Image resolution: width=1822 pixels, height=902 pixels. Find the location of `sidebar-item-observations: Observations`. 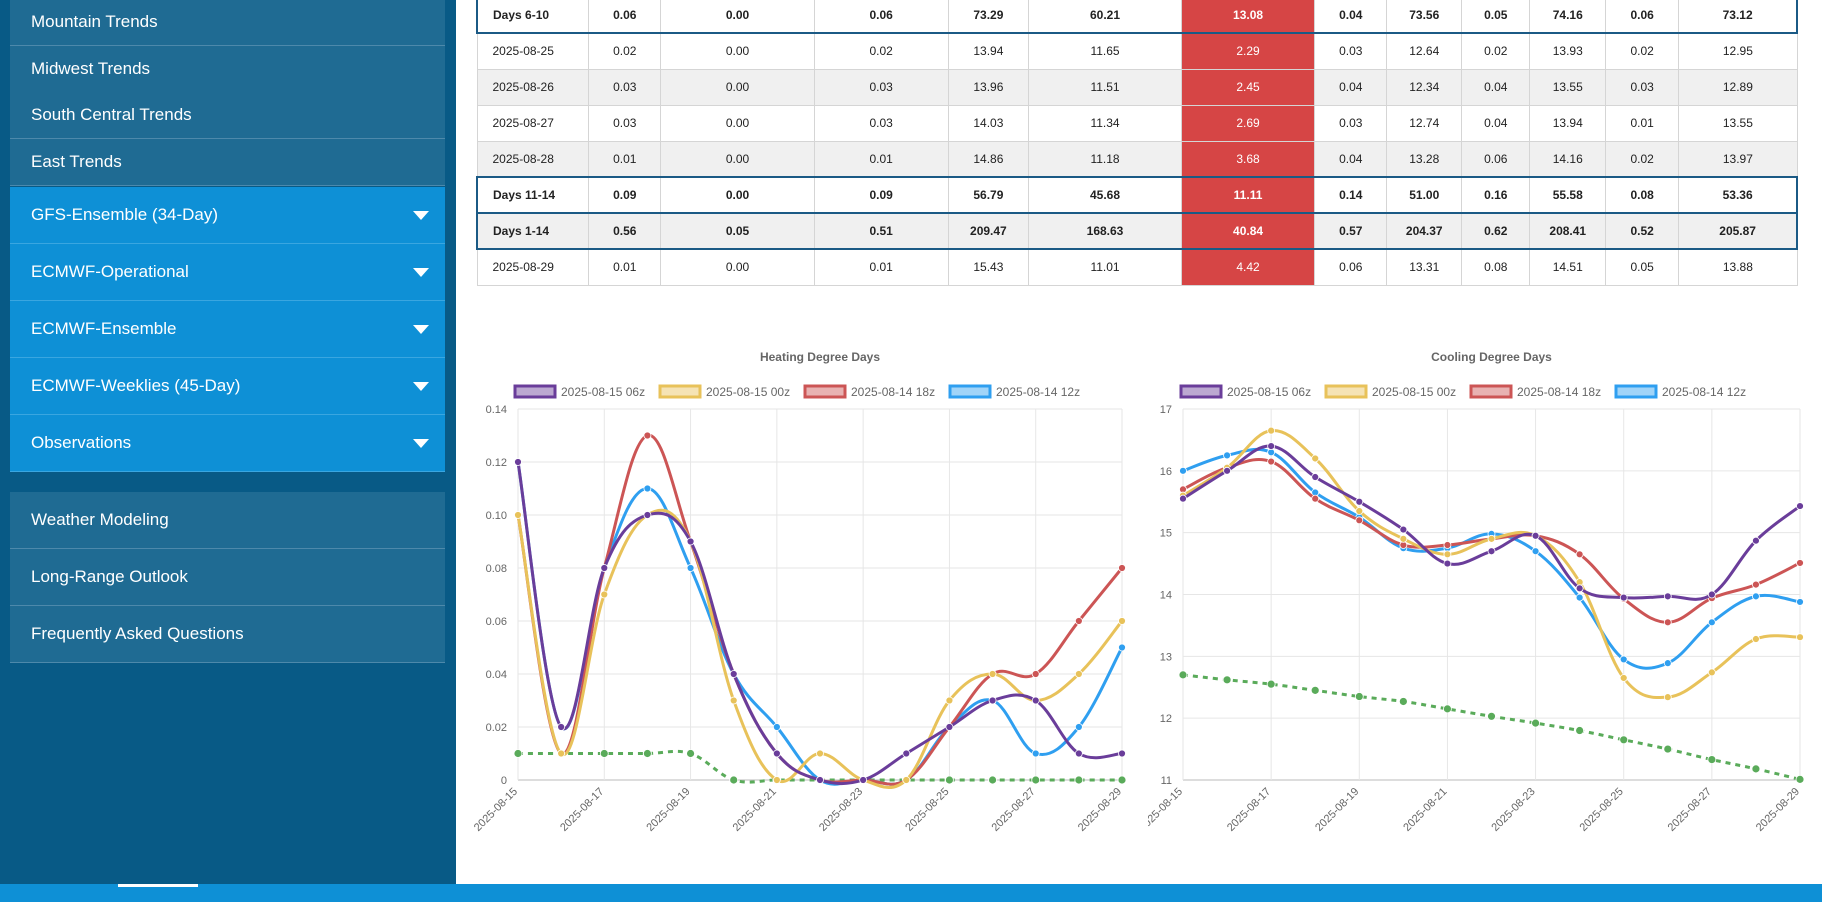

sidebar-item-observations: Observations is located at coordinates (227, 443).